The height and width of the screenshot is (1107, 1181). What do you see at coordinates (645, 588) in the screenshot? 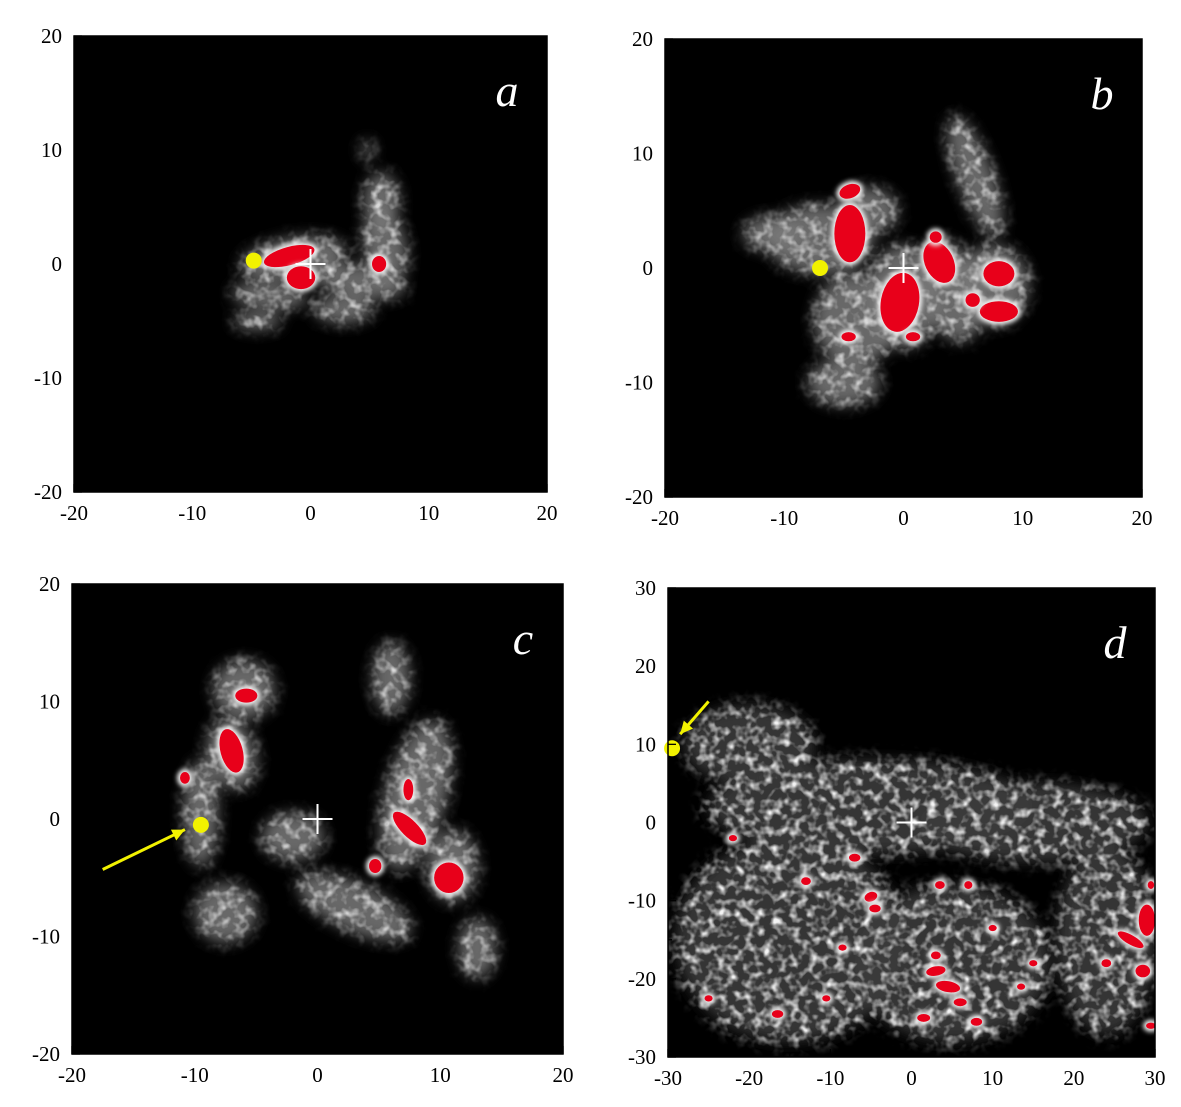
I see `y-tick-label: 30` at bounding box center [645, 588].